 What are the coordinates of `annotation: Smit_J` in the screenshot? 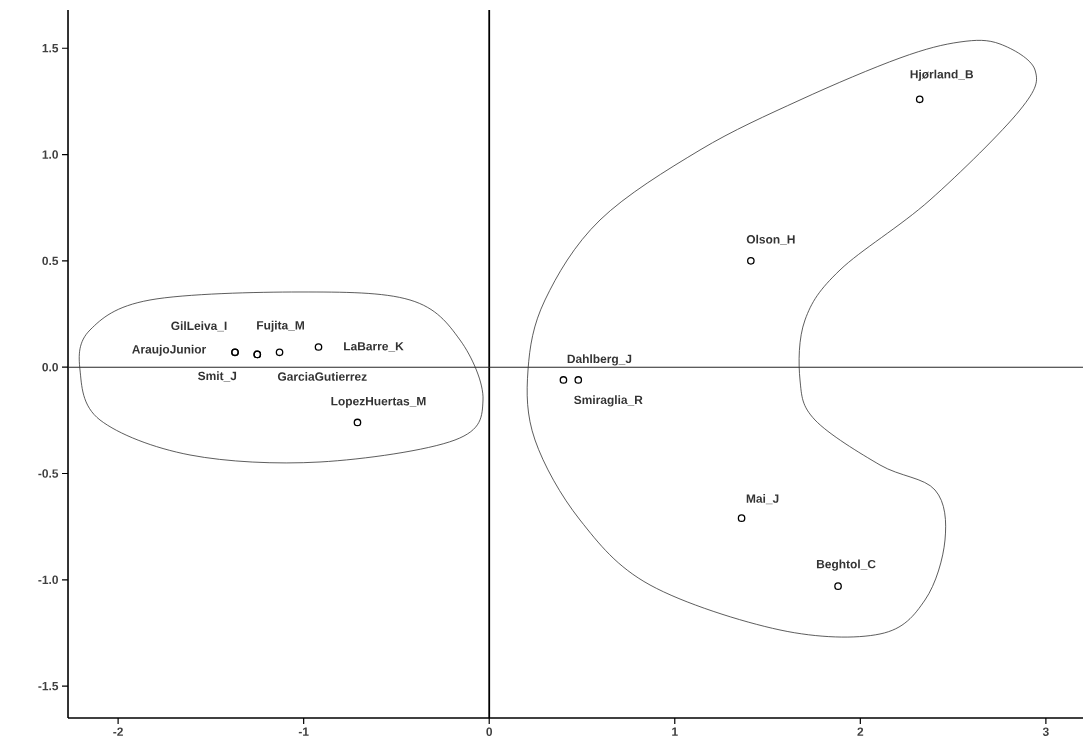 It's located at (217, 376).